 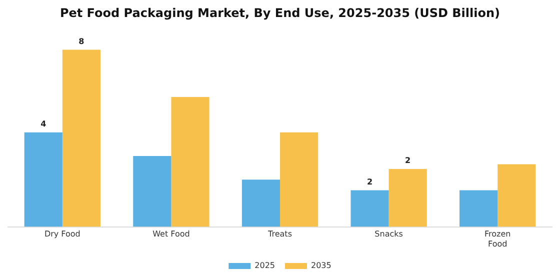 What do you see at coordinates (43, 123) in the screenshot?
I see `data-label: 4` at bounding box center [43, 123].